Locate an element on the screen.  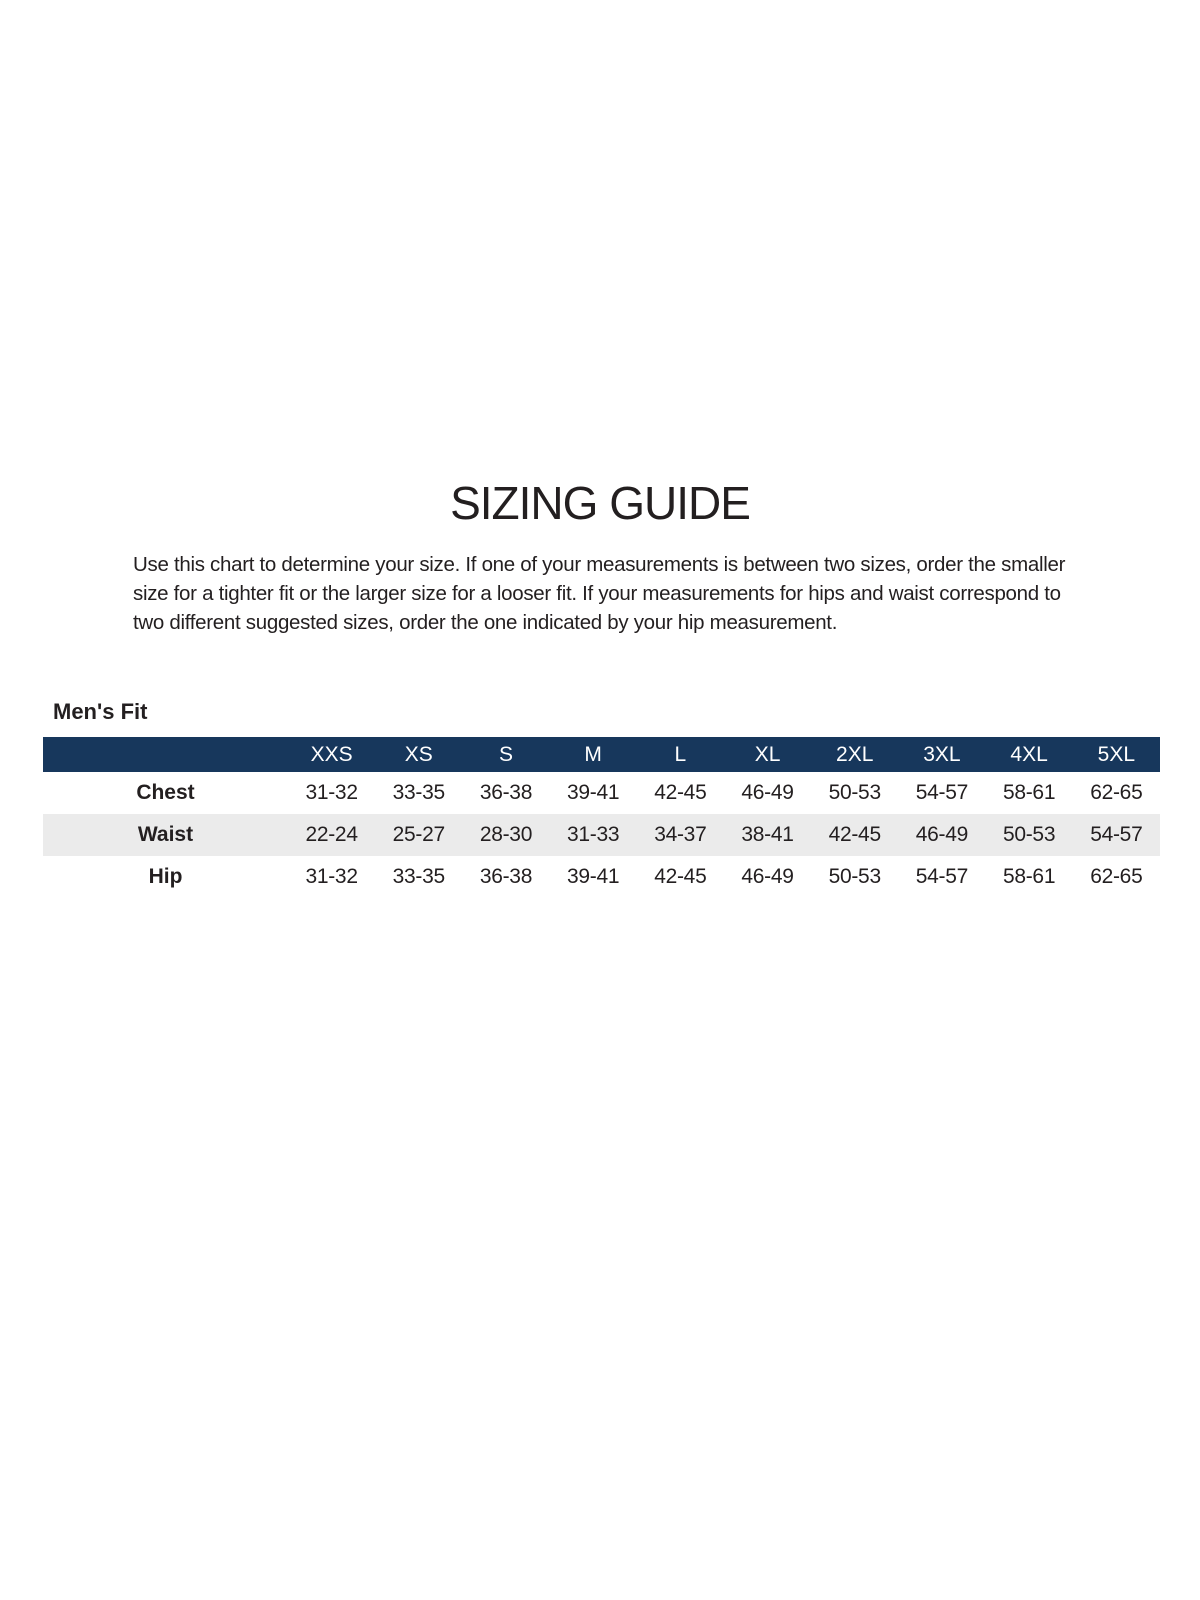
row-label-chest: Chest is located at coordinates (165, 792).